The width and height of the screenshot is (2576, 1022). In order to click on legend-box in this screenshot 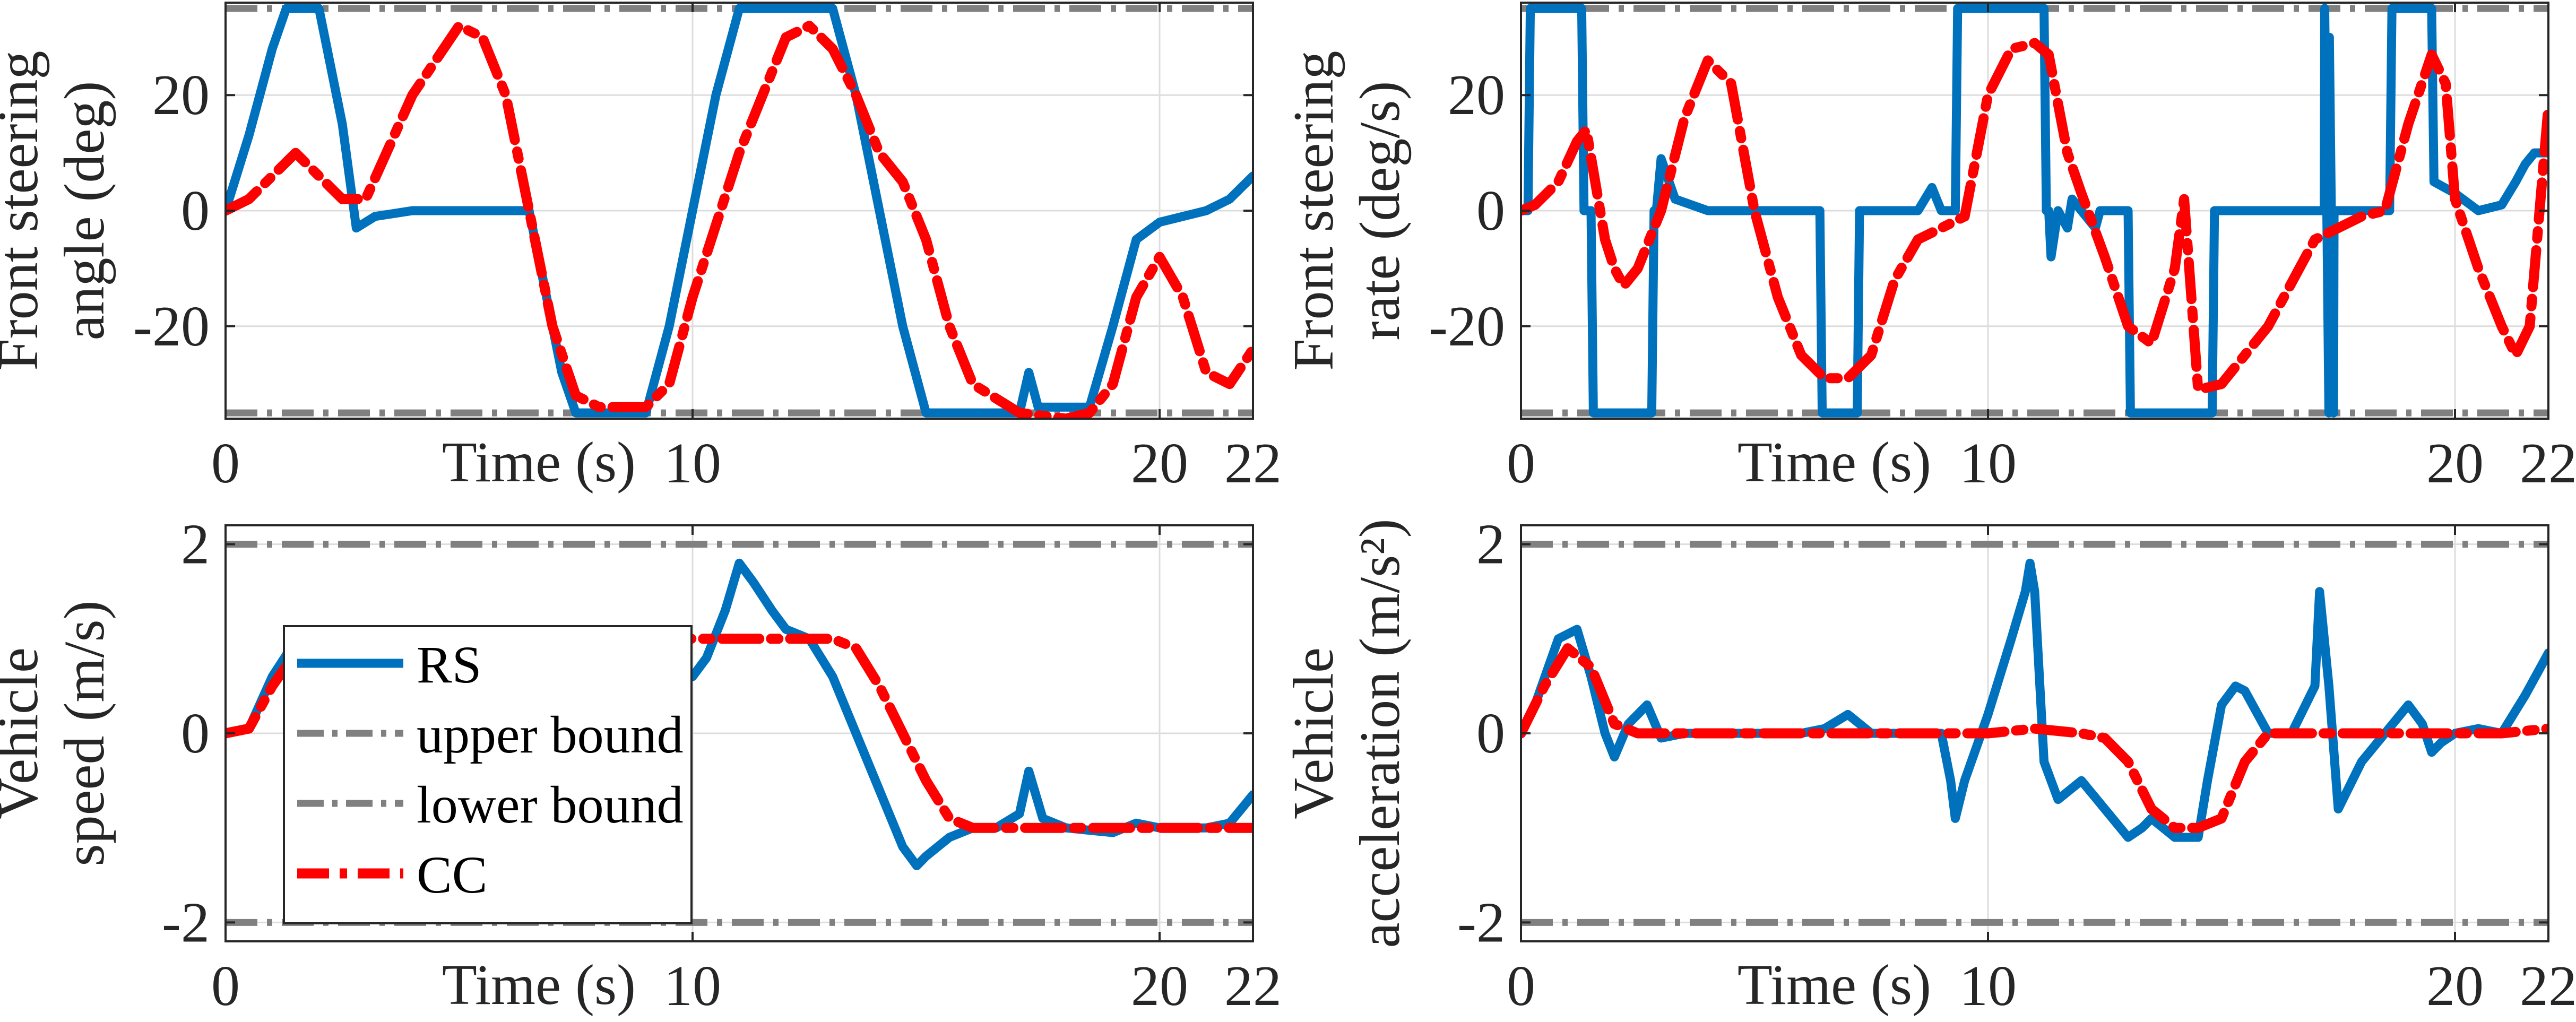, I will do `click(488, 774)`.